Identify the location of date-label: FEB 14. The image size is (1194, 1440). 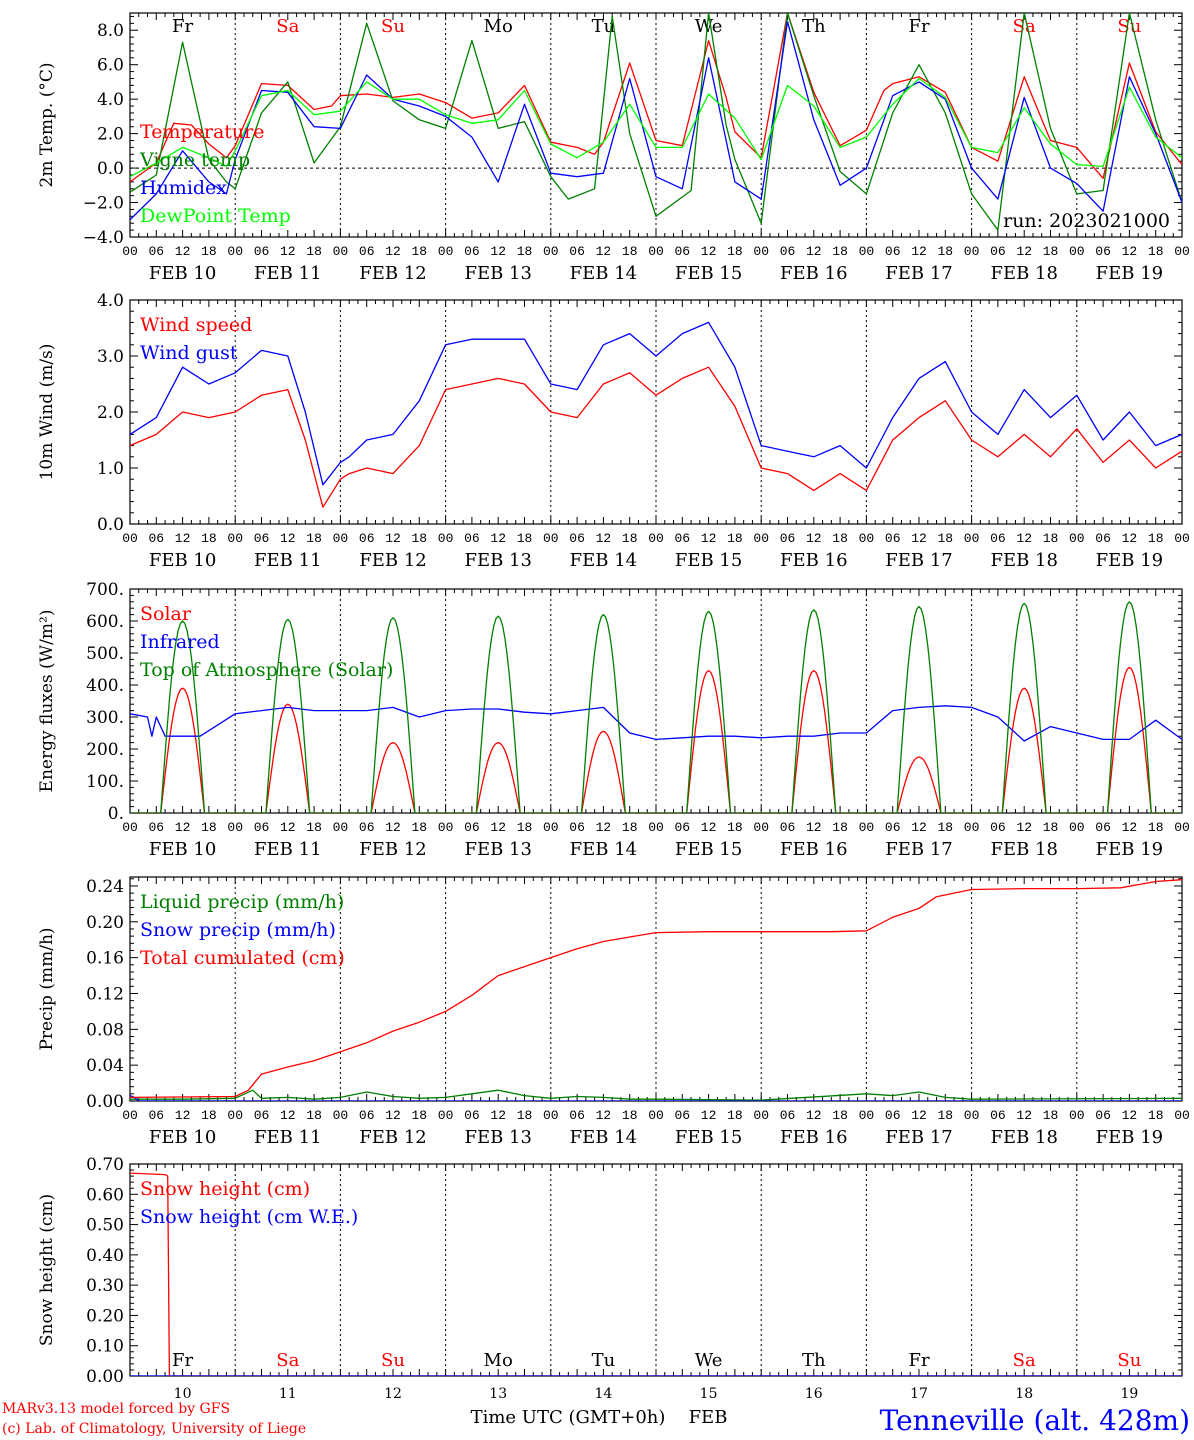
(603, 849).